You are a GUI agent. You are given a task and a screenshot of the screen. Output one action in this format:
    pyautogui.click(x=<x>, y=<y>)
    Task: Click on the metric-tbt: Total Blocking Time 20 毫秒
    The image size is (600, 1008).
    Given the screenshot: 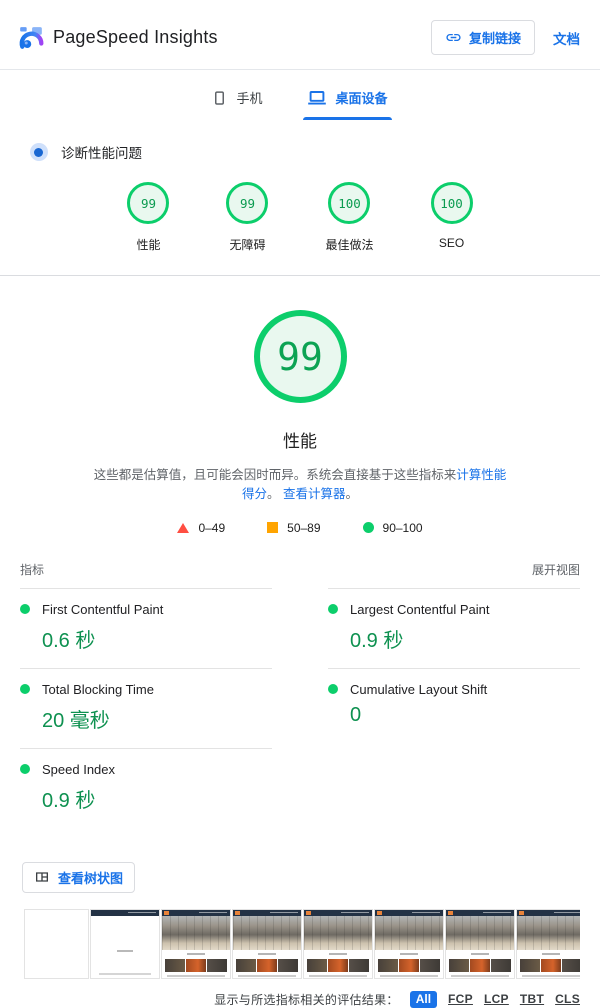 What is the action you would take?
    pyautogui.click(x=146, y=707)
    